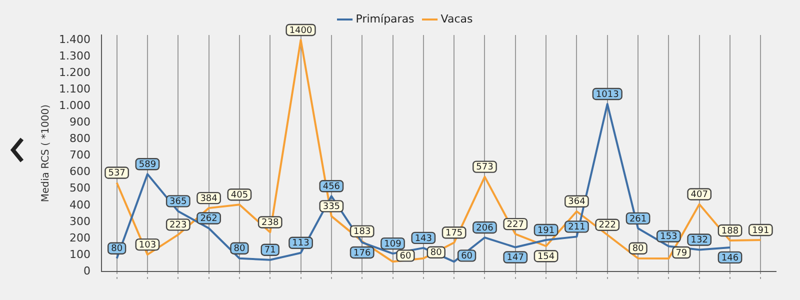  I want to click on y-tick-label: 900, so click(79, 122).